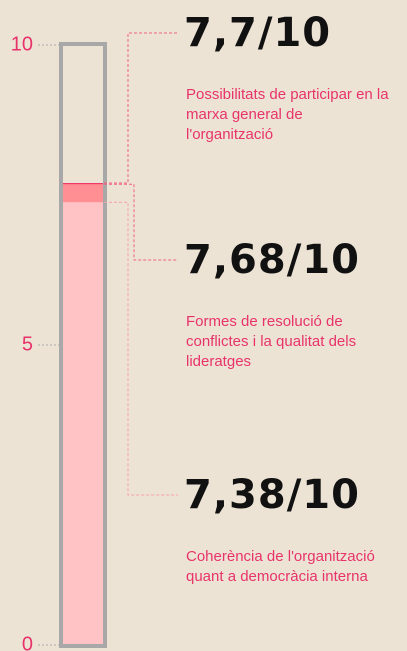  Describe the element at coordinates (272, 260) in the screenshot. I see `value-label: 7,68/10` at that location.